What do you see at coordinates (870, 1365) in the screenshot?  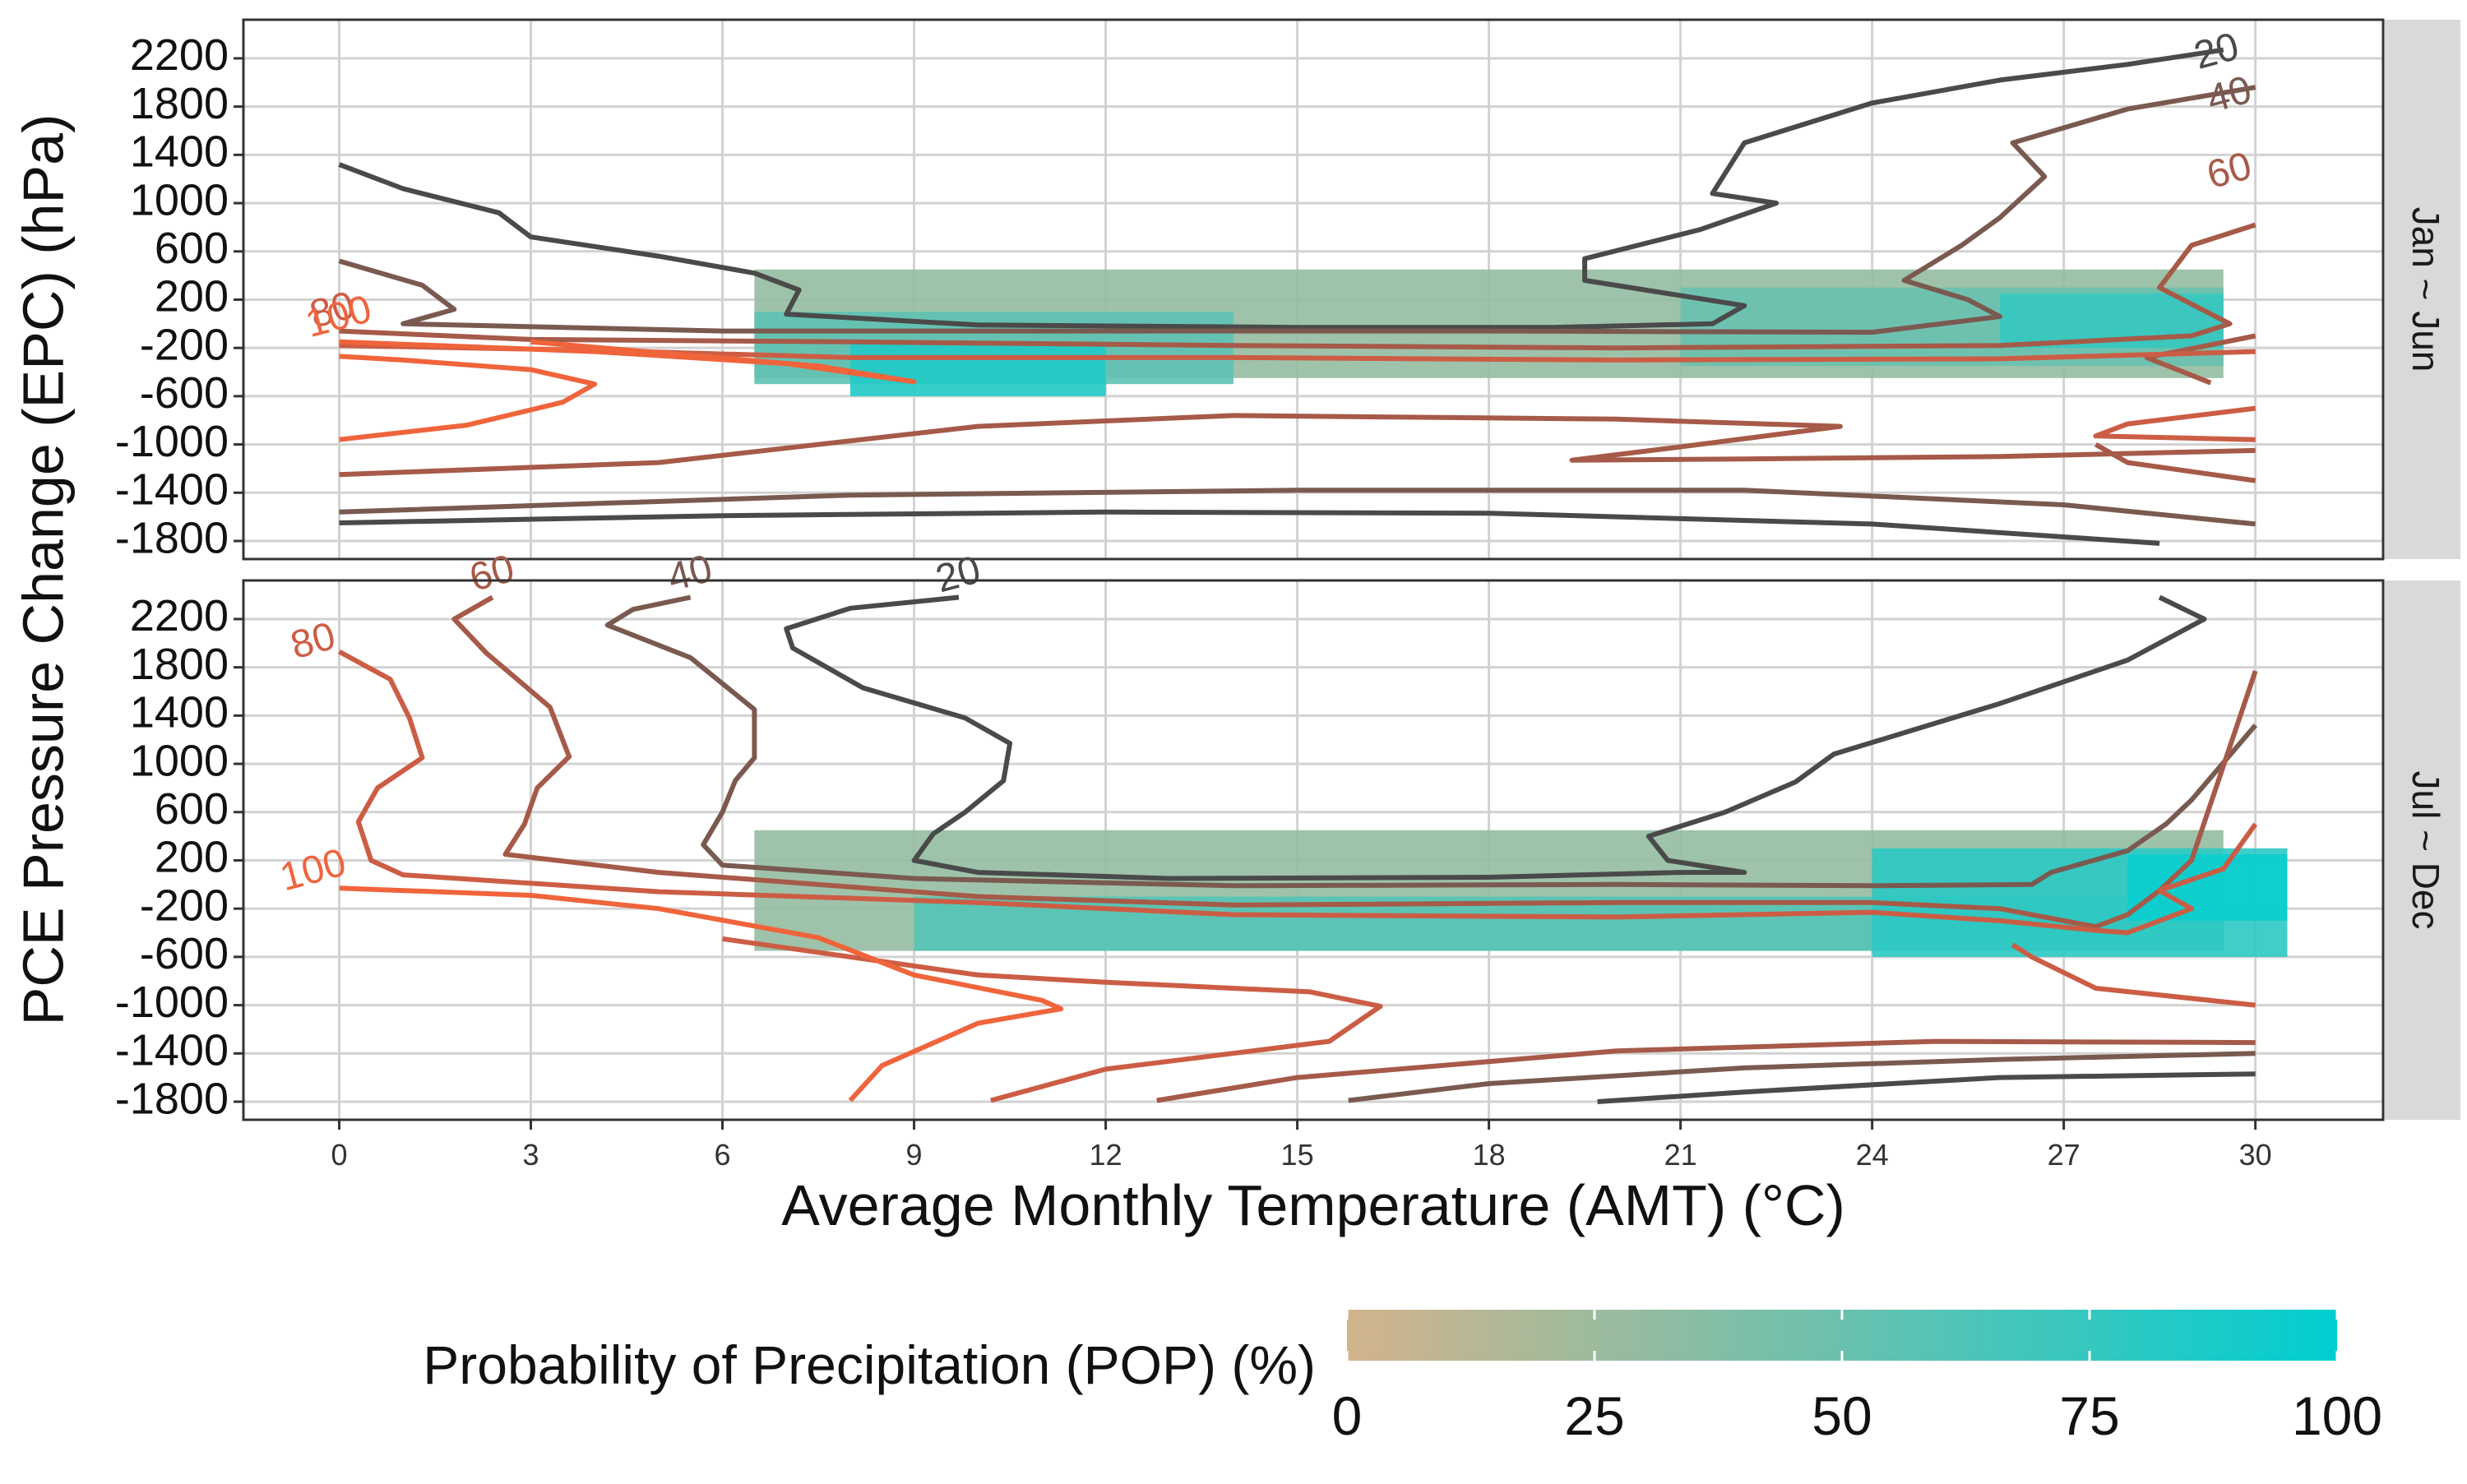 I see `legend-title: Probability of Precipitation (POP) (%)` at bounding box center [870, 1365].